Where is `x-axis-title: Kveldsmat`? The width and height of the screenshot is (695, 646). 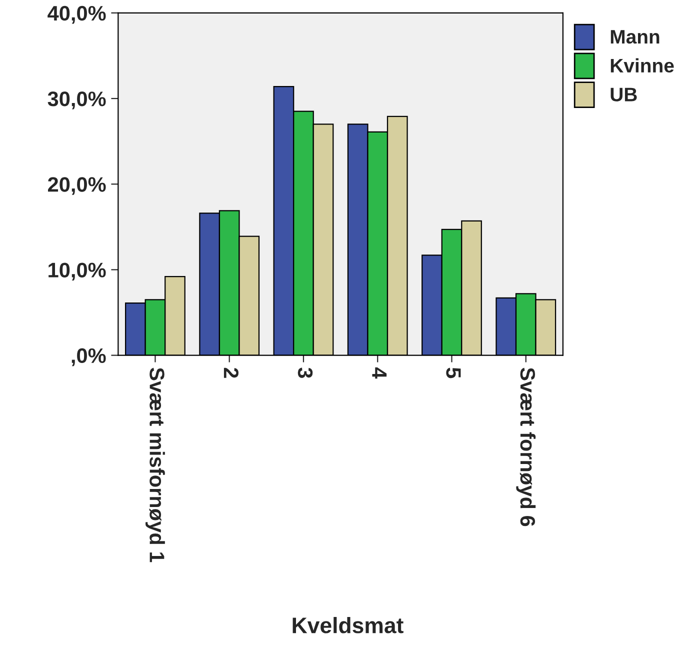
x-axis-title: Kveldsmat is located at coordinates (348, 625).